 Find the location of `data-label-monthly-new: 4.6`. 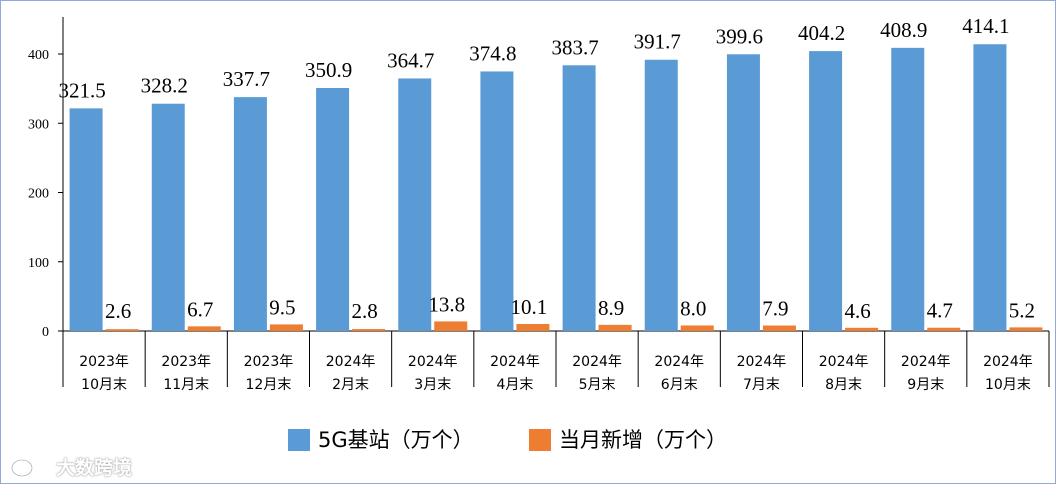

data-label-monthly-new: 4.6 is located at coordinates (857, 311).